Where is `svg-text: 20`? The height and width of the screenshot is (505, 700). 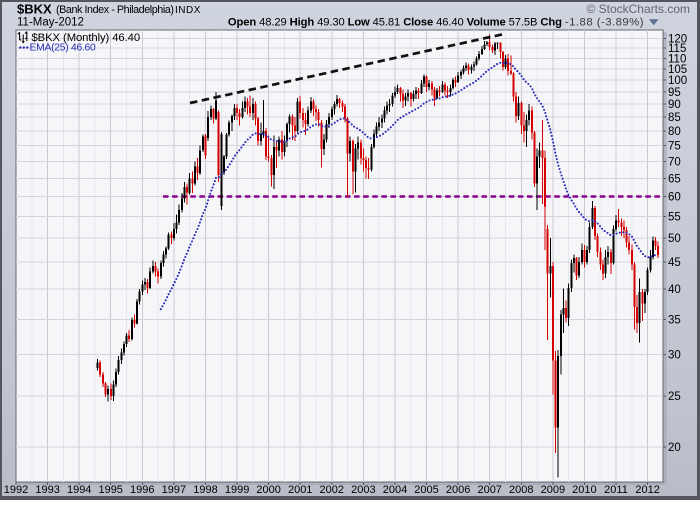 svg-text: 20 is located at coordinates (674, 448).